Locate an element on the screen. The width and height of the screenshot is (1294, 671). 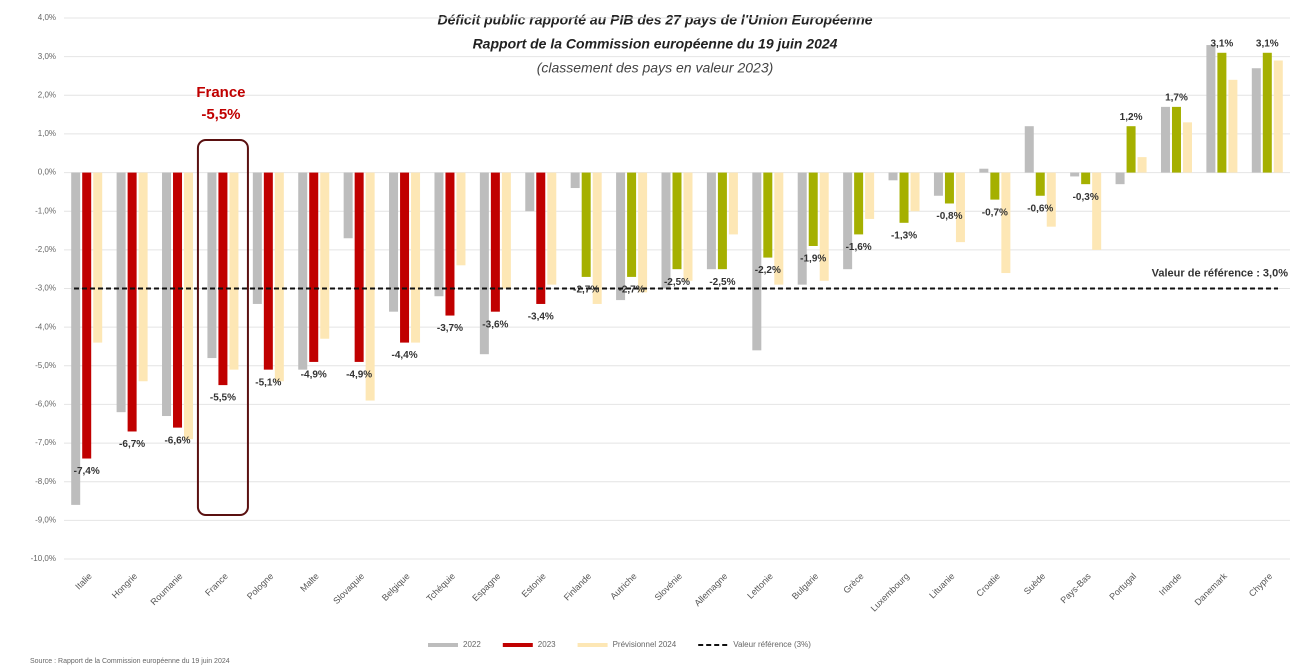
value-label: -2,5% is located at coordinates (722, 282).